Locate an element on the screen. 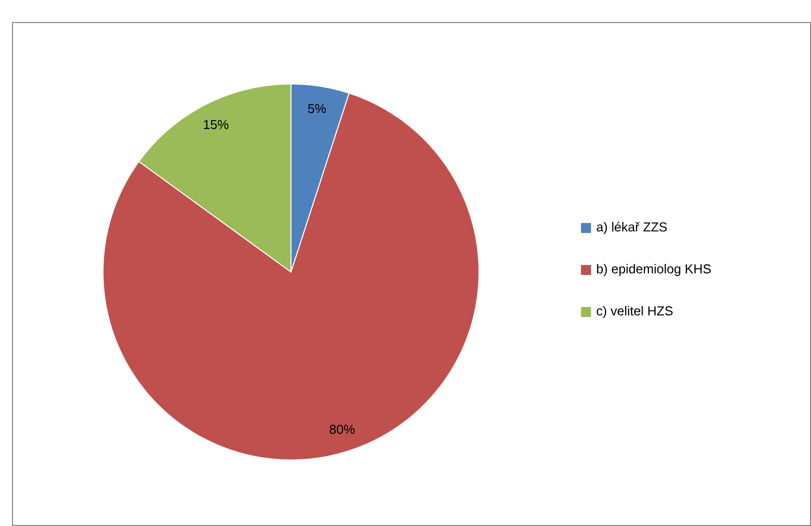 This screenshot has width=811, height=526. legend-label: c) velitel HZS is located at coordinates (634, 312).